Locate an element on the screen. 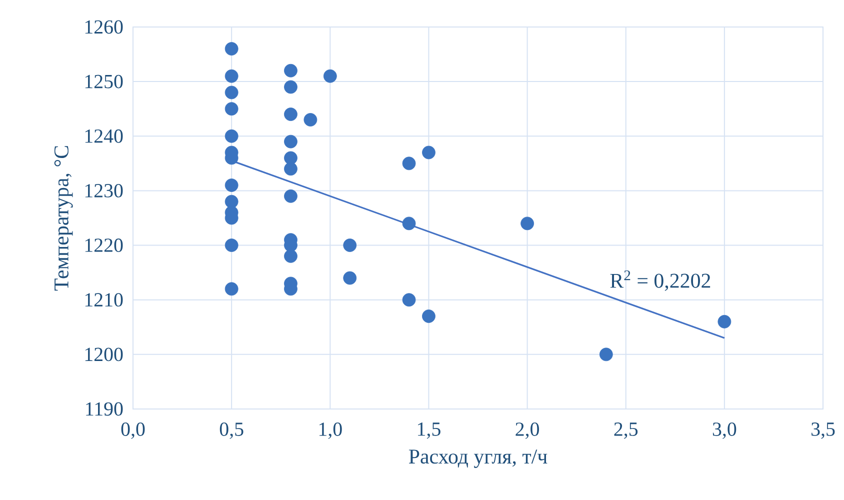  y-tick-label: 1250 is located at coordinates (104, 81).